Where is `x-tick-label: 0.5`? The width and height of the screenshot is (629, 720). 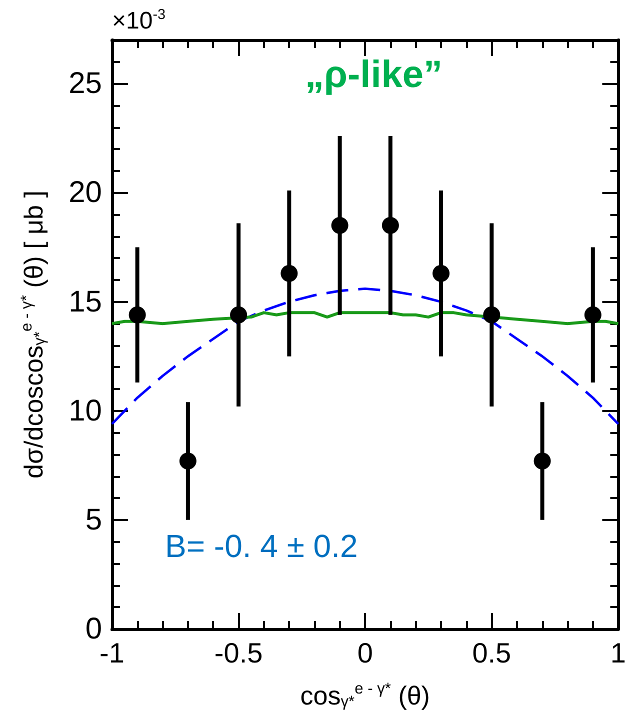
x-tick-label: 0.5 is located at coordinates (492, 653).